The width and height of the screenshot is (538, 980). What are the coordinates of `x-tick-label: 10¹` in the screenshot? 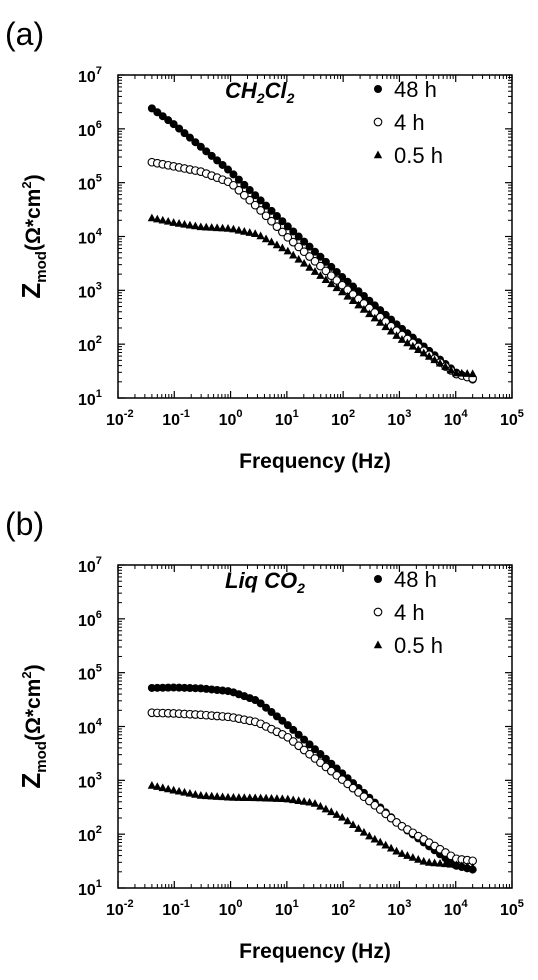 It's located at (287, 418).